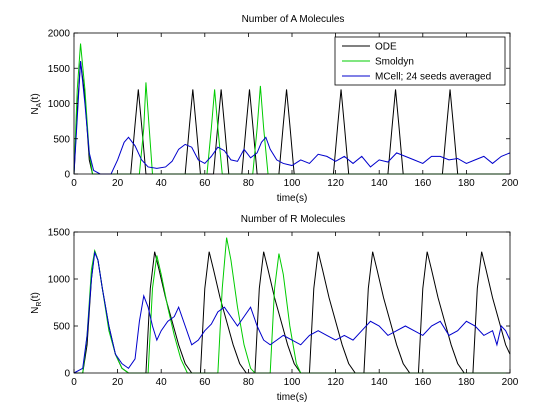 The height and width of the screenshot is (420, 560). Describe the element at coordinates (292, 198) in the screenshot. I see `chart-a-xlabel: time(s)` at that location.